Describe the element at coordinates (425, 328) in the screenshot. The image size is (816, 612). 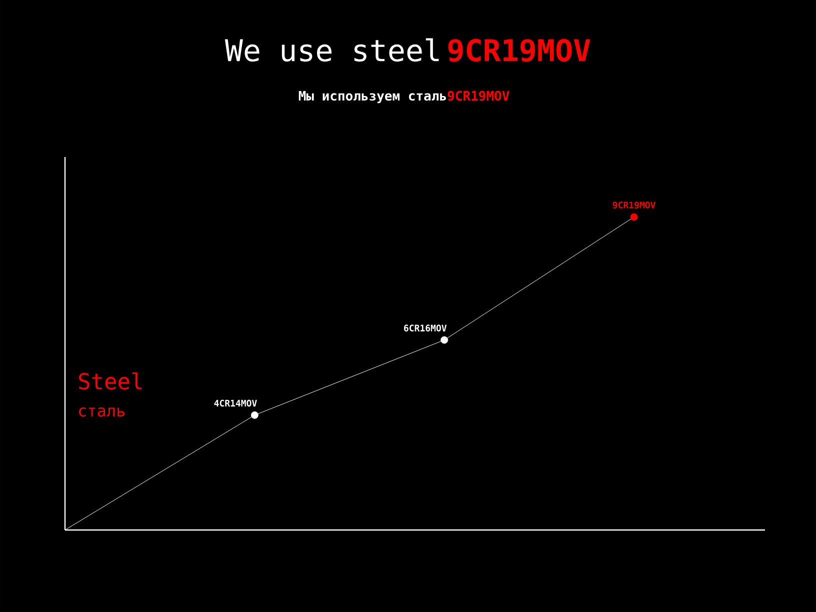
I see `annotation: 6CR16MOV` at that location.